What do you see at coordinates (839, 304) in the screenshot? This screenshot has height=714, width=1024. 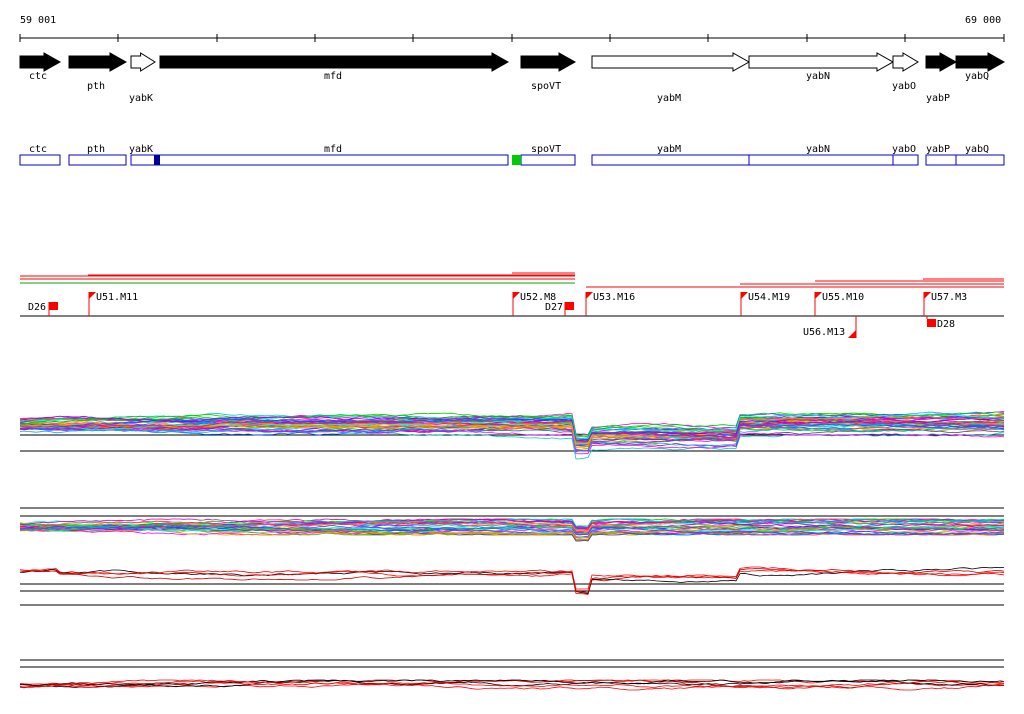 I see `feature-u55-m10: U55.M10` at bounding box center [839, 304].